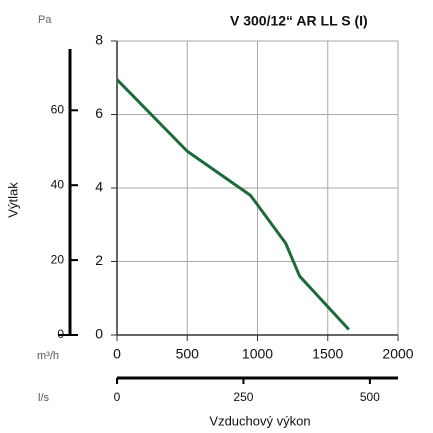 The height and width of the screenshot is (433, 433). What do you see at coordinates (243, 397) in the screenshot?
I see `x2-tick-label: 250` at bounding box center [243, 397].